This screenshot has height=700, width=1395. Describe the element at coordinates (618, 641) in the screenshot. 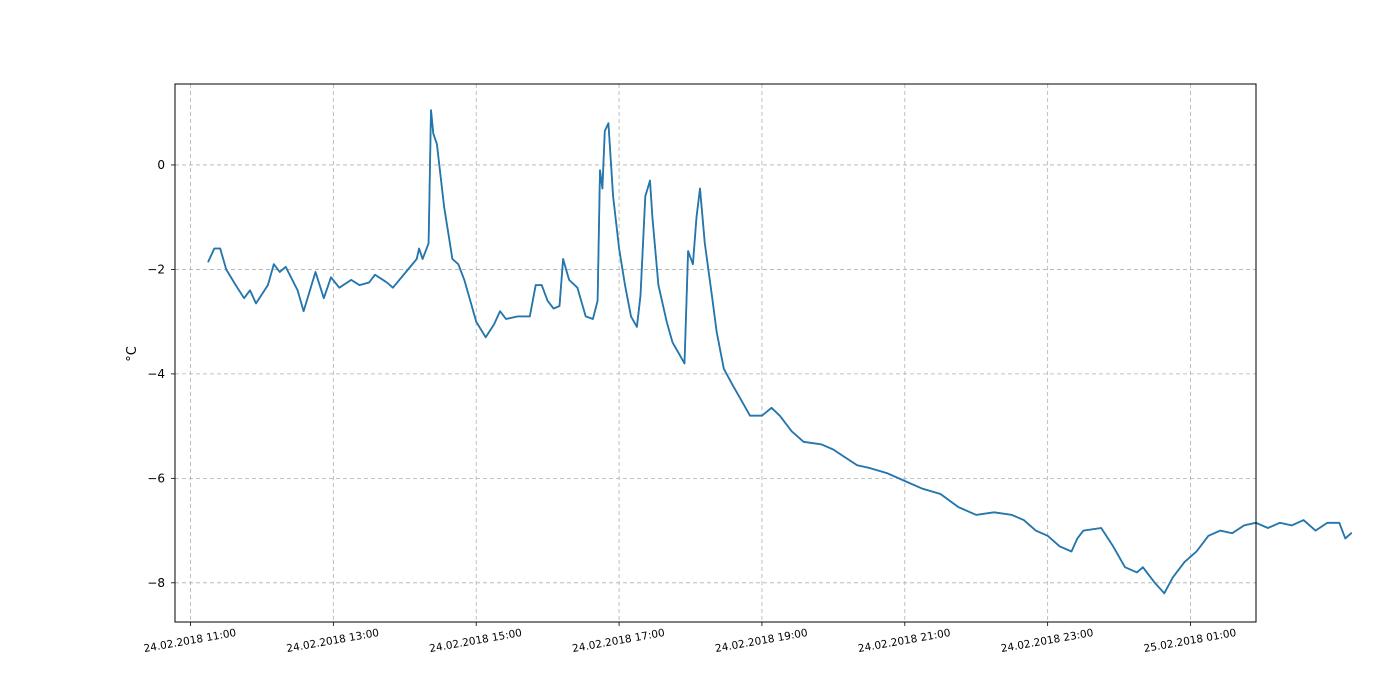

I see `x-tick-label: 24.02.2018 17:00` at that location.